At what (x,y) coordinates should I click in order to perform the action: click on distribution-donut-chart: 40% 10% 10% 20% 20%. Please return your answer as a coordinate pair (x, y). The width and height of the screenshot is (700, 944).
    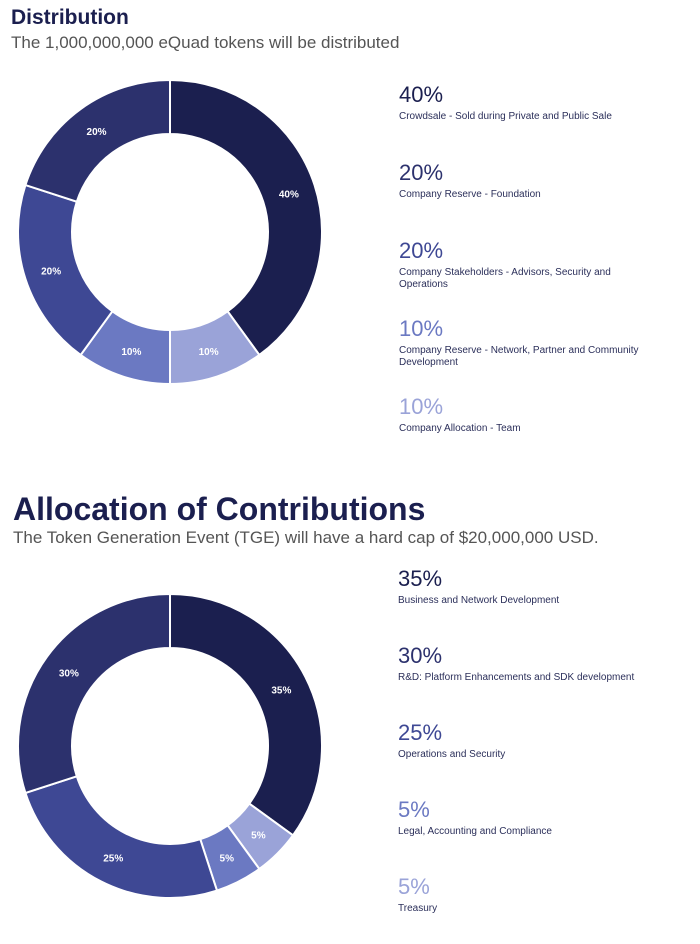
    Looking at the image, I should click on (170, 232).